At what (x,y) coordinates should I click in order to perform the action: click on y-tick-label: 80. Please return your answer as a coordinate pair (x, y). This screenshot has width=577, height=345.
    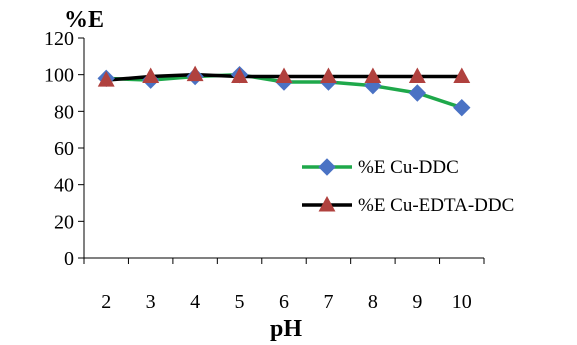
    Looking at the image, I should click on (64, 112).